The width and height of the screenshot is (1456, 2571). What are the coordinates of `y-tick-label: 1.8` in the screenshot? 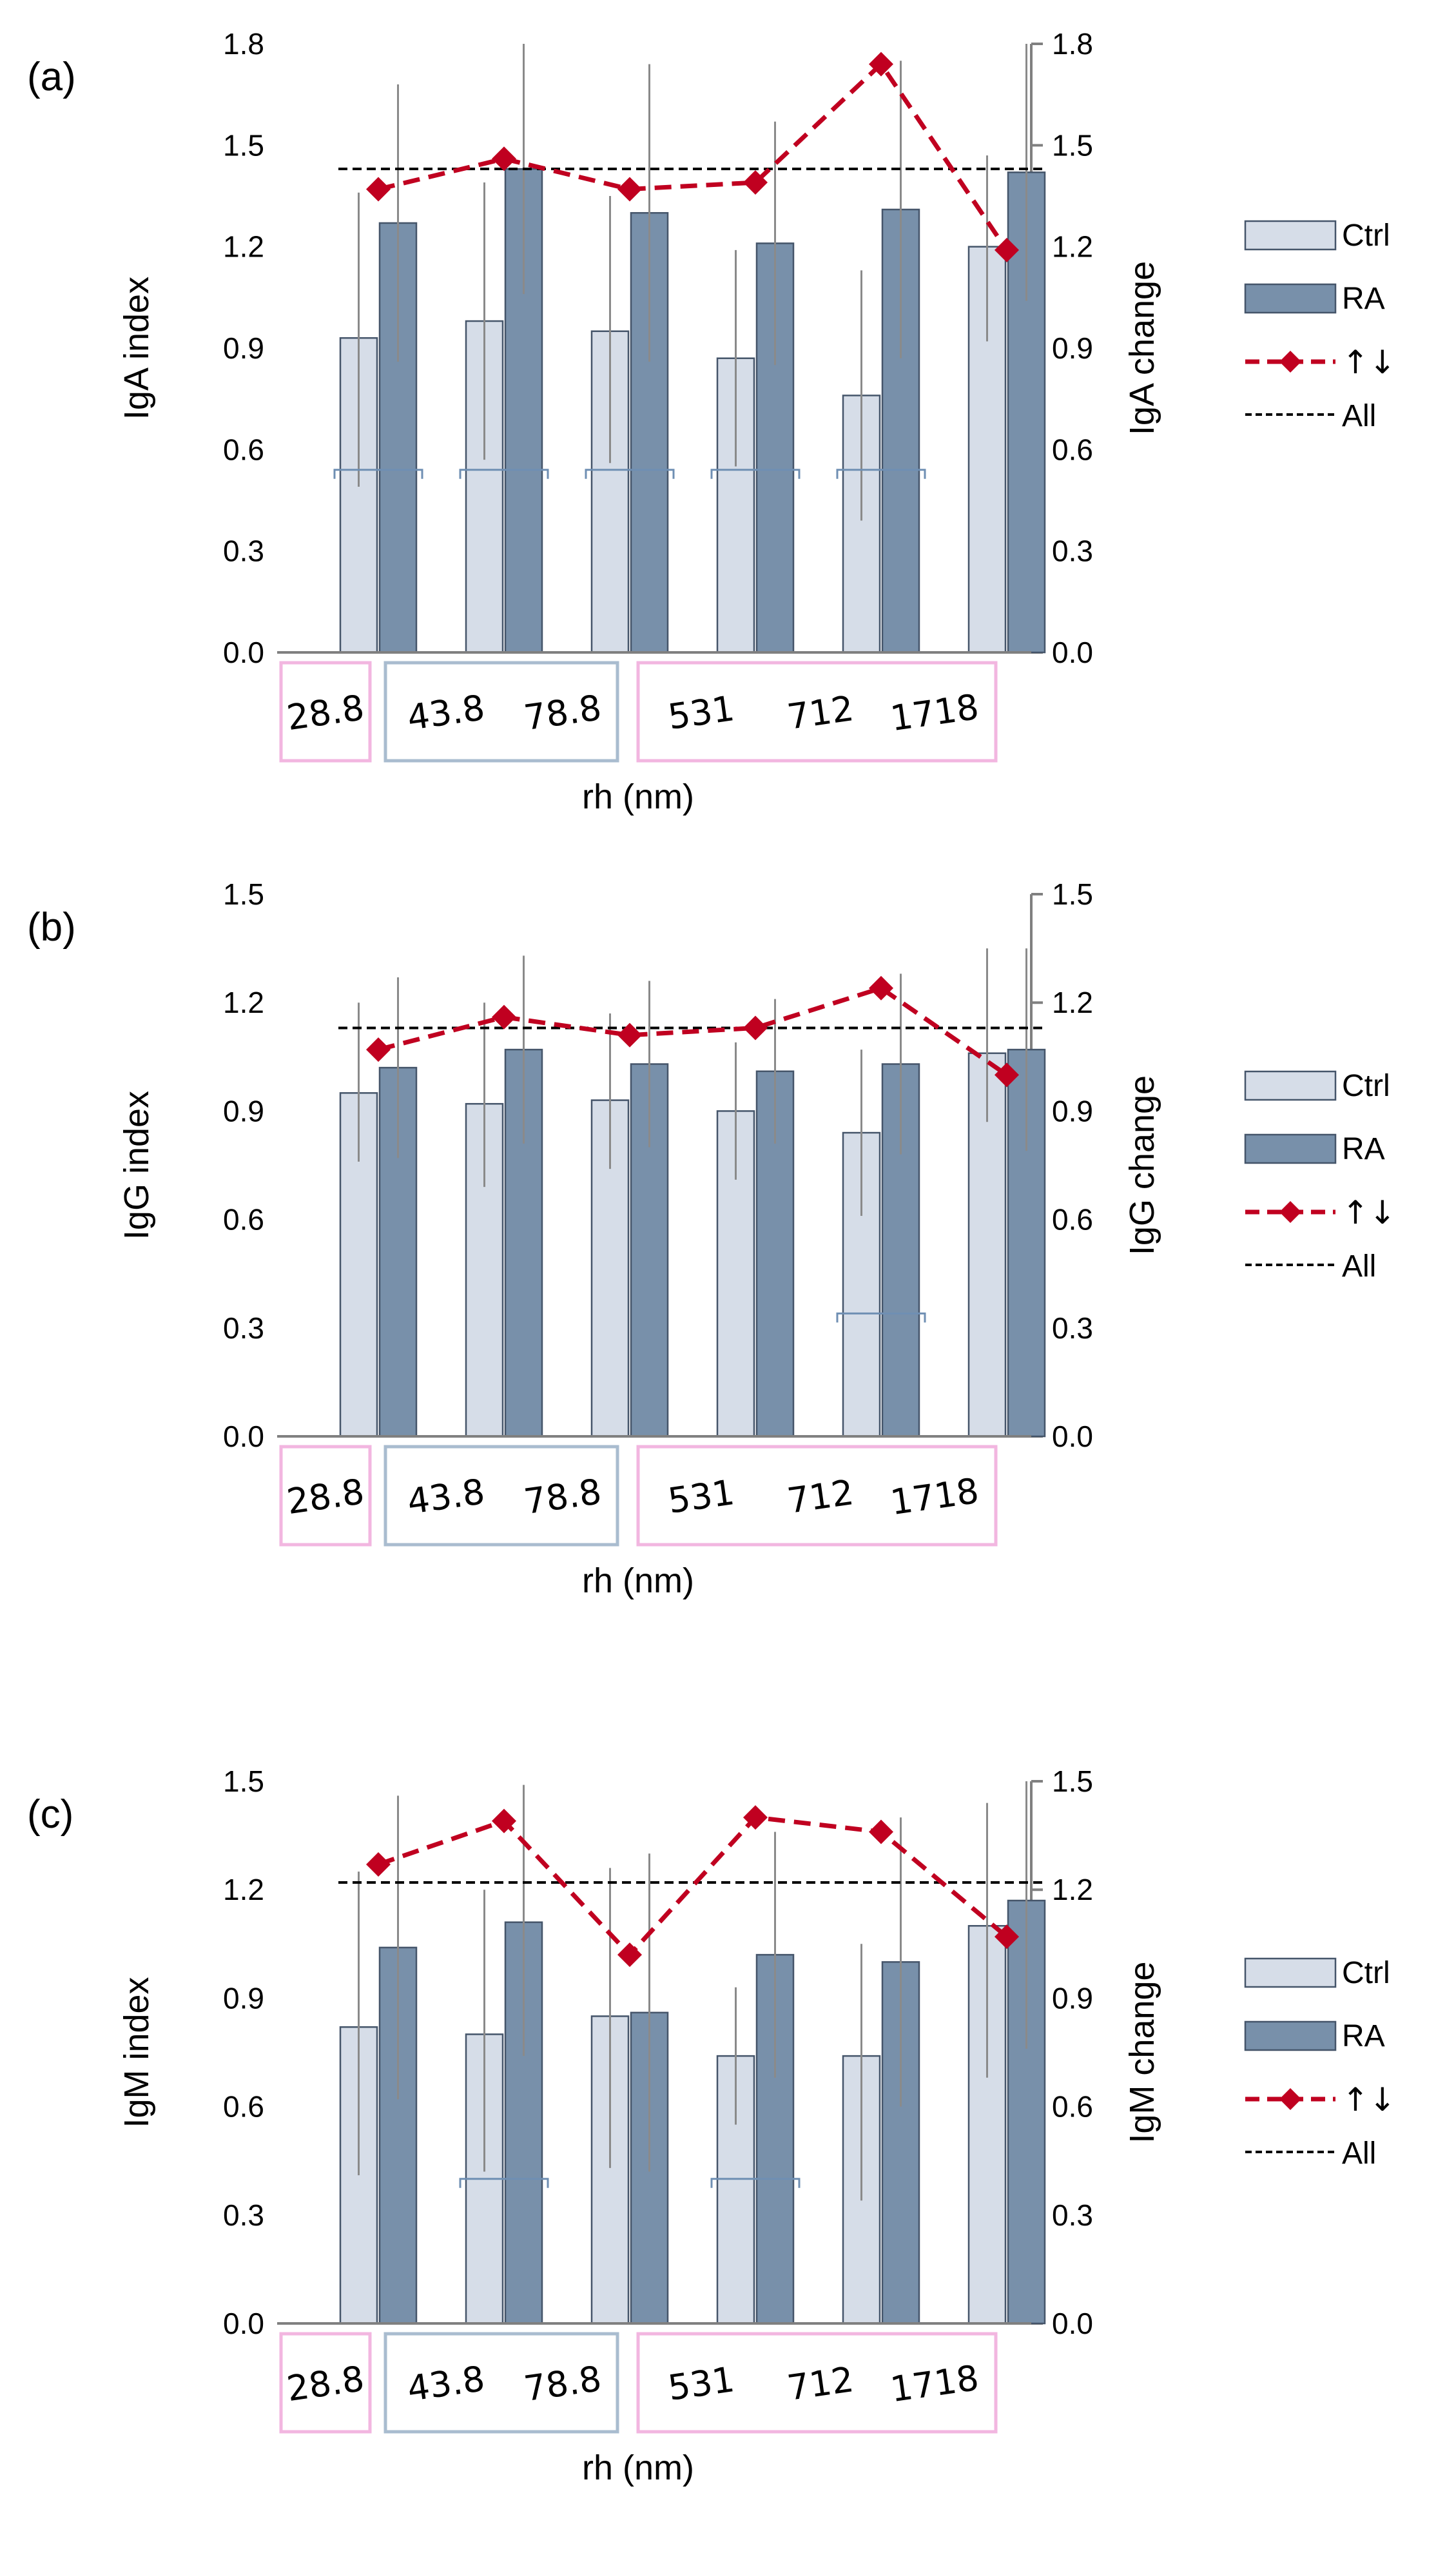 It's located at (243, 44).